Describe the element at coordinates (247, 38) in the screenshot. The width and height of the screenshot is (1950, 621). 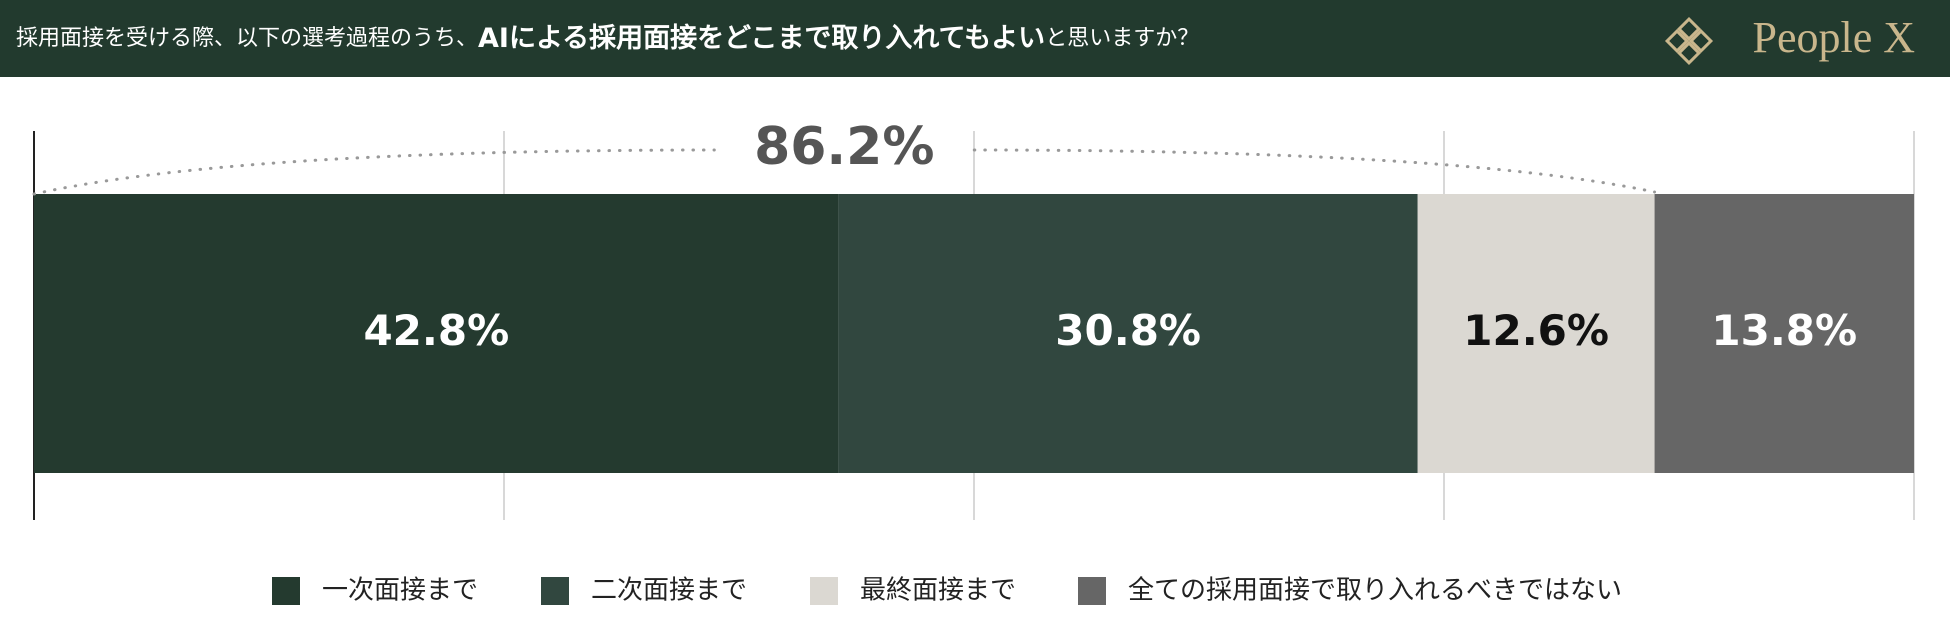
I see `title-part: 採用面接を受ける際、以下の選考過程のうち、` at that location.